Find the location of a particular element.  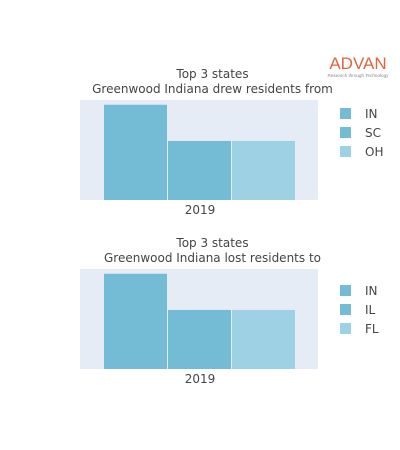

legend-item-fl: FL is located at coordinates (359, 328).